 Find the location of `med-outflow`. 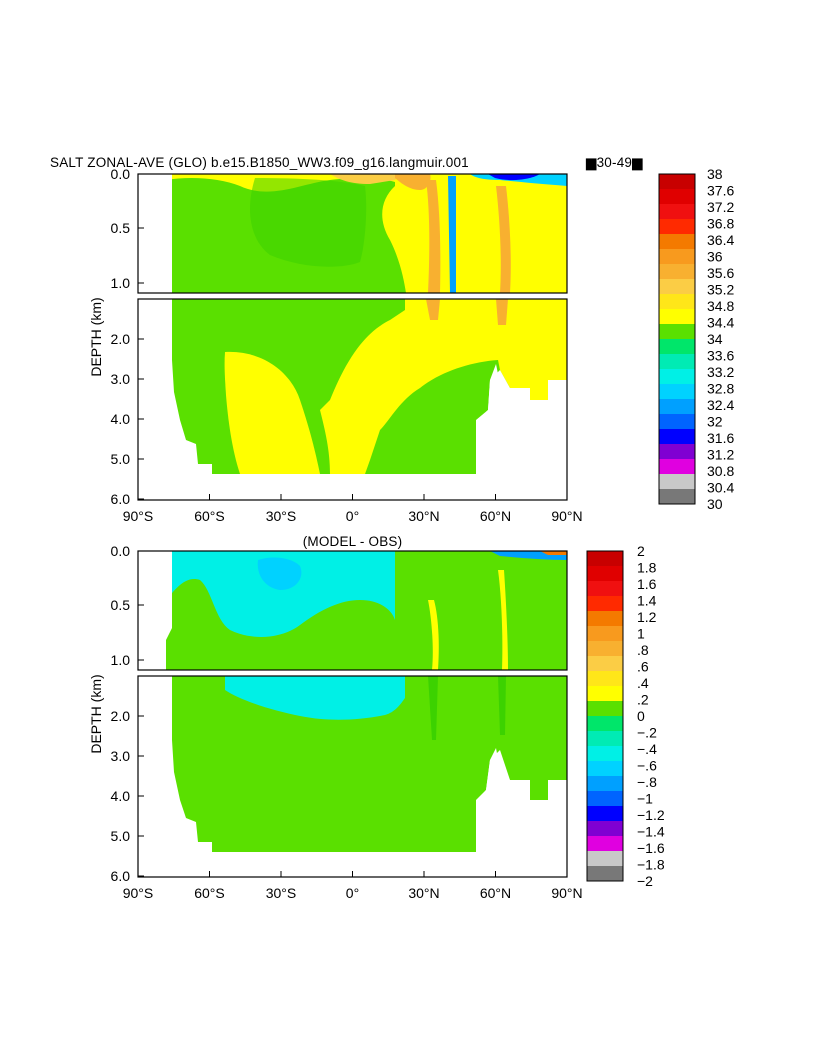

med-outflow is located at coordinates (433, 309).